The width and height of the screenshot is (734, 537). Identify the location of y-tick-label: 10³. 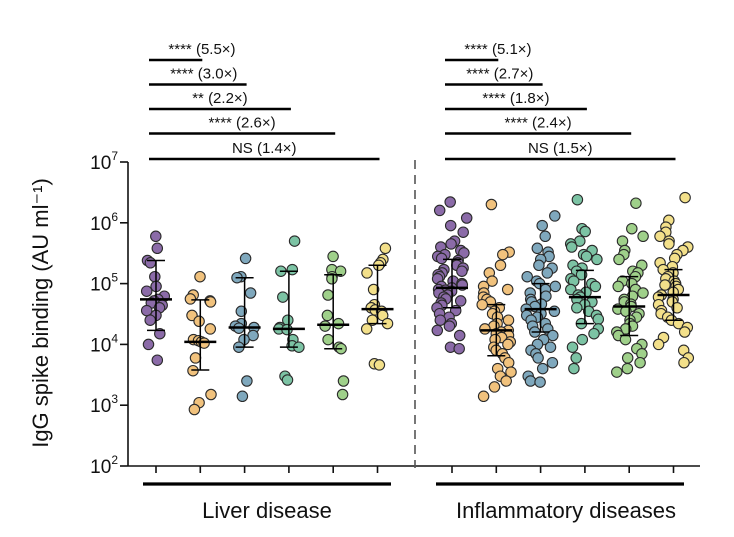
(104, 404).